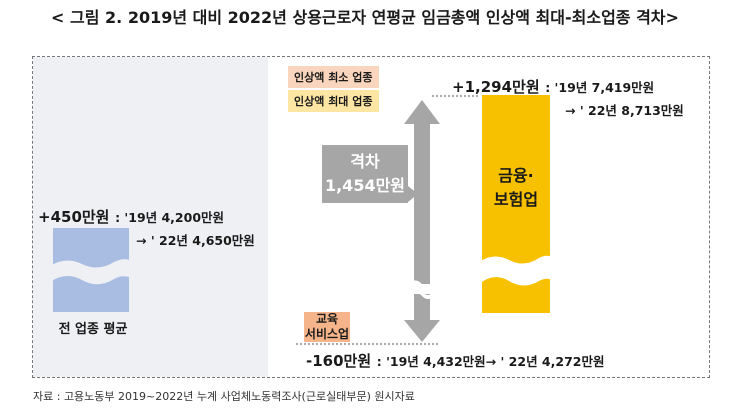 The height and width of the screenshot is (412, 730). I want to click on education-bar-label-1: 교육, so click(327, 319).